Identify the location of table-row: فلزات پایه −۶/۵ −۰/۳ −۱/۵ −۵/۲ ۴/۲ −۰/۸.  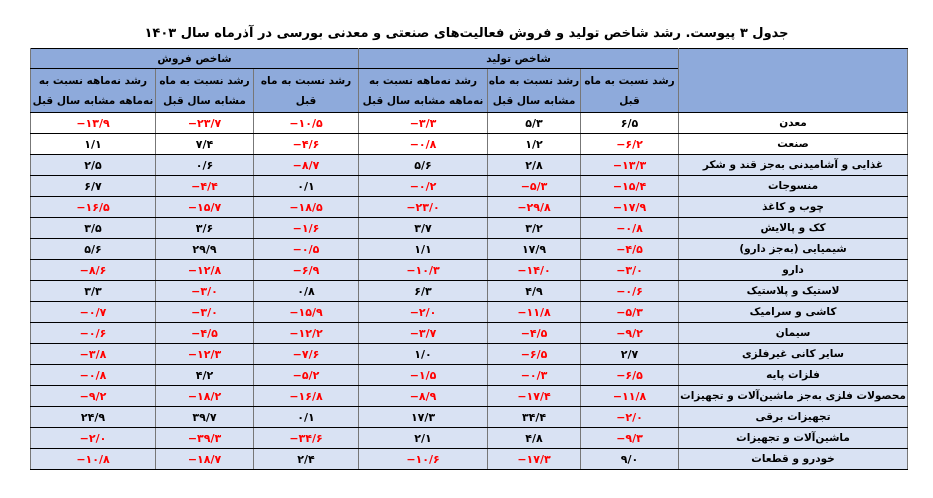
(469, 375).